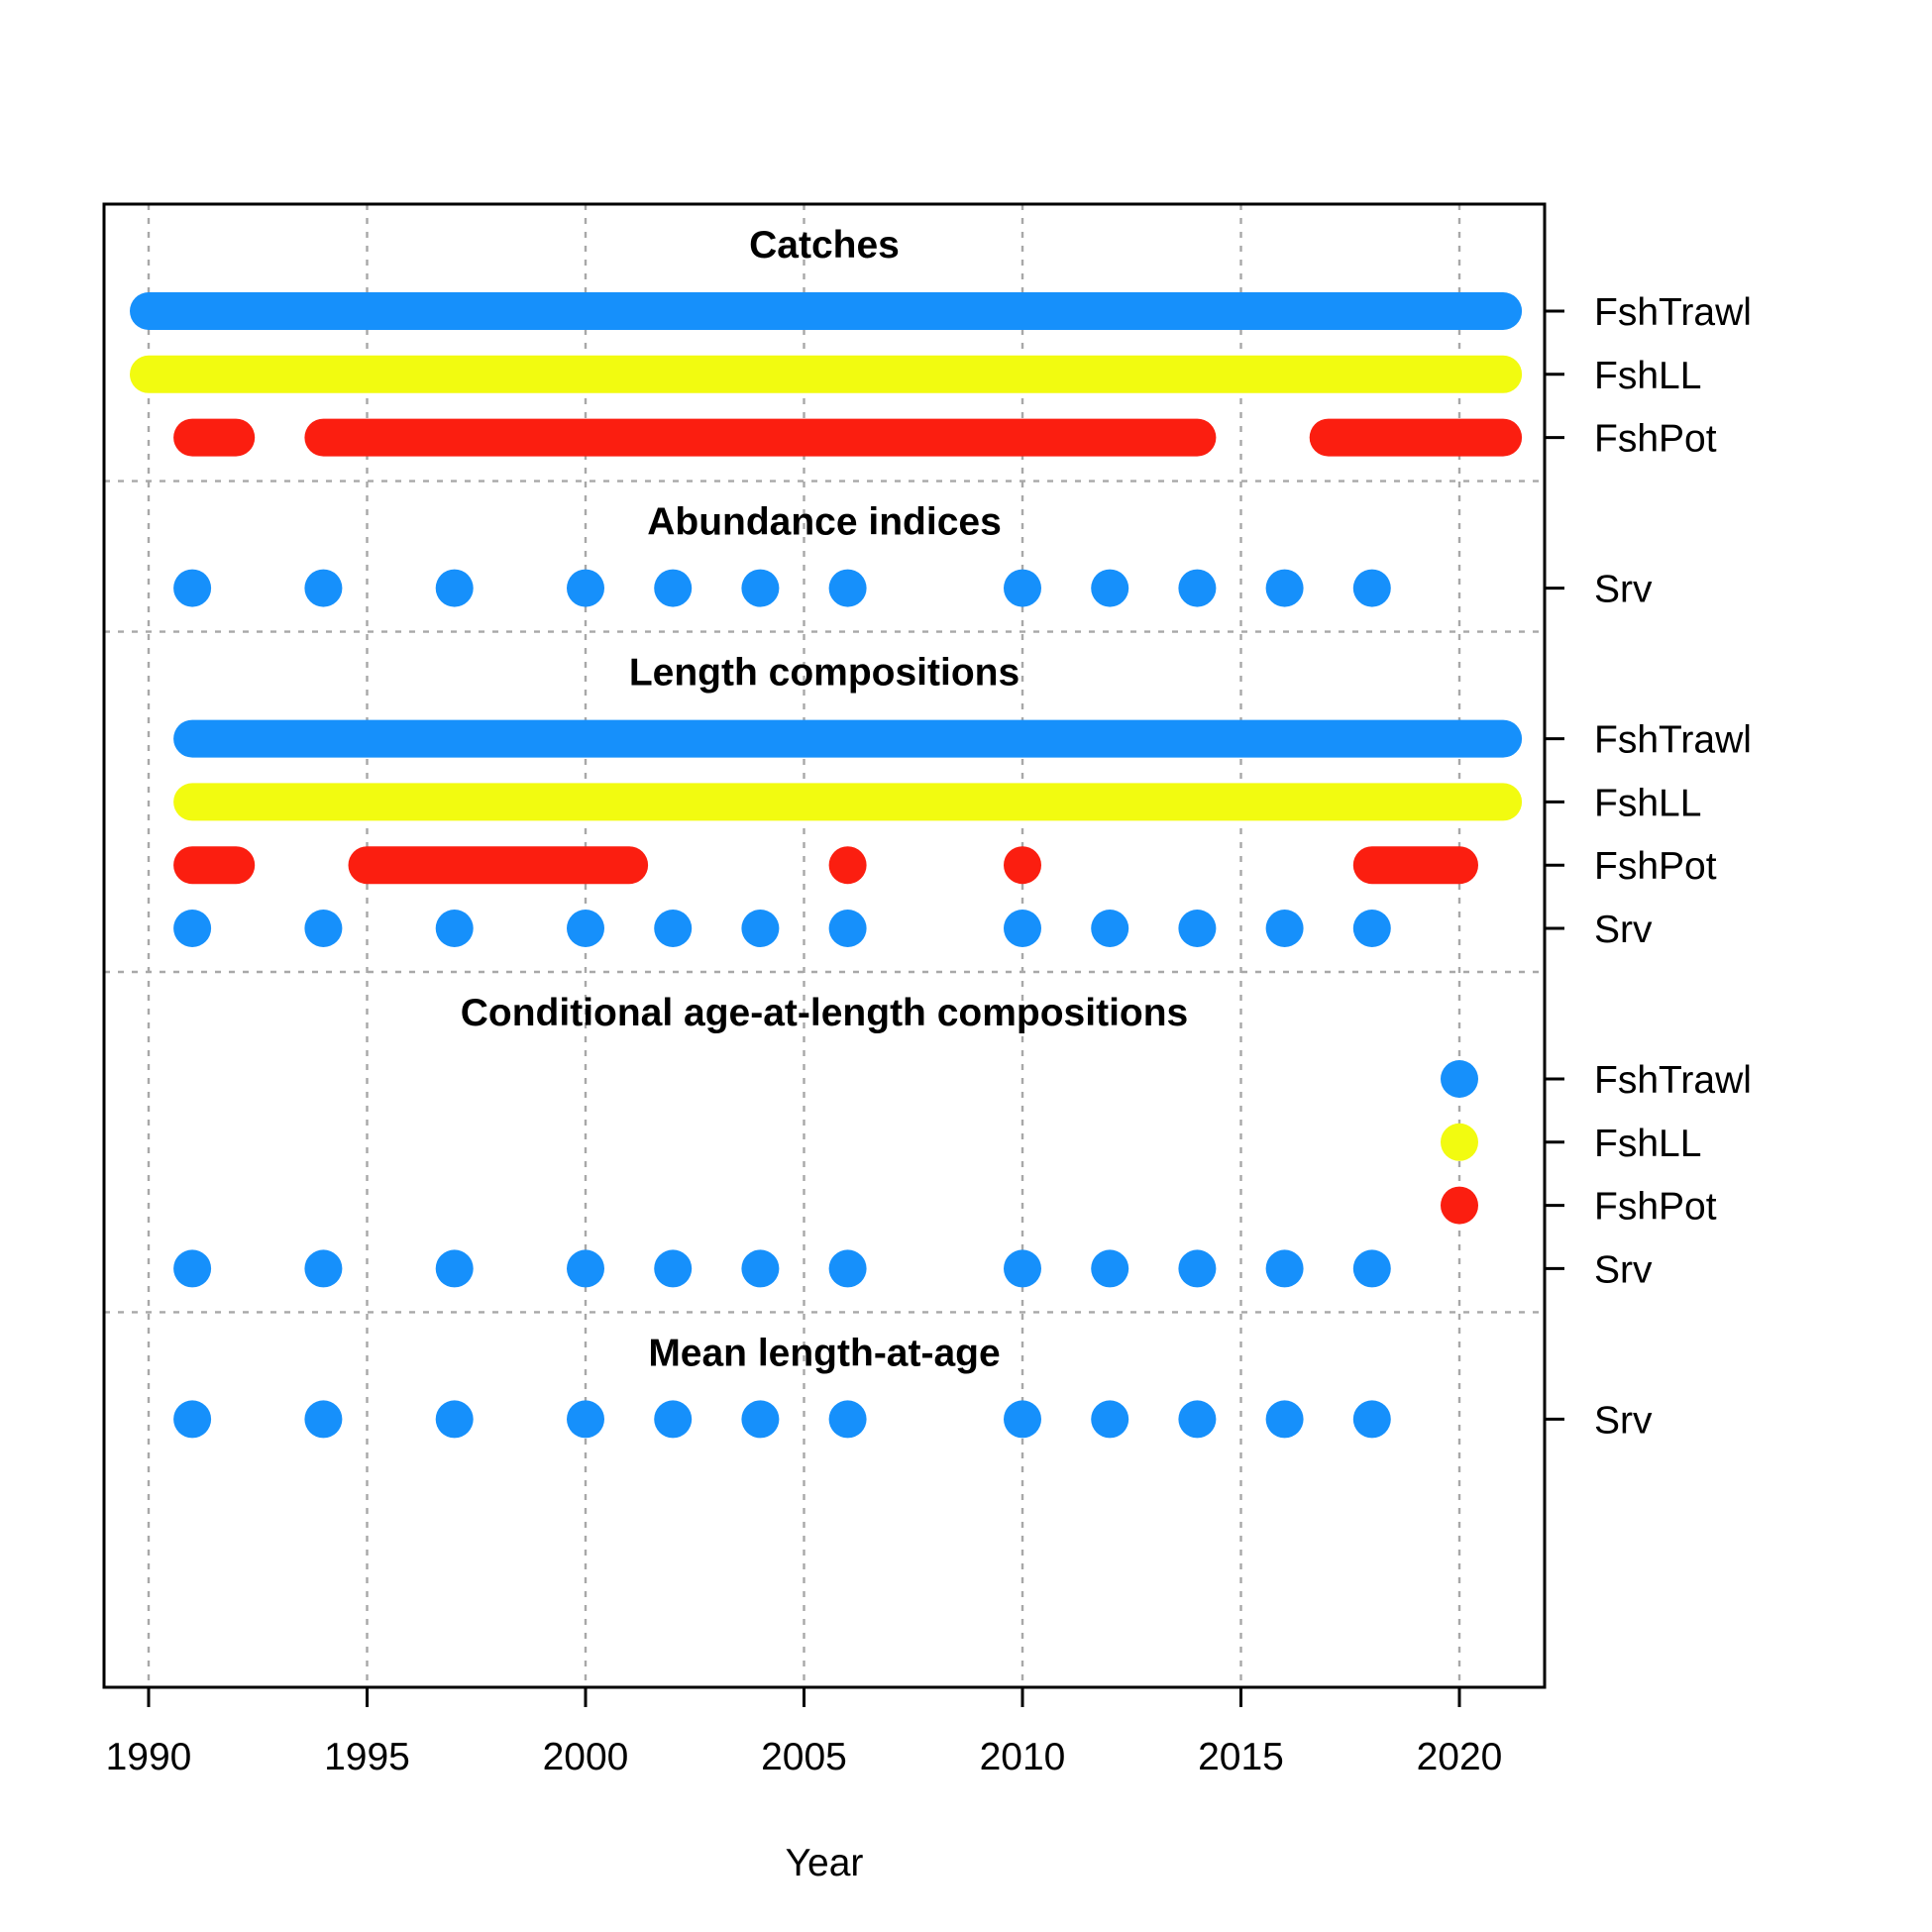  What do you see at coordinates (1241, 1757) in the screenshot?
I see `x-tick-label: 2015` at bounding box center [1241, 1757].